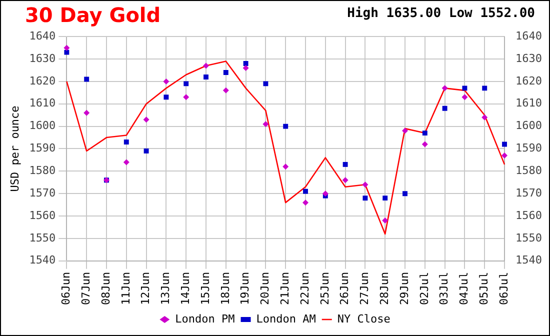 This screenshot has width=550, height=336. What do you see at coordinates (66, 289) in the screenshot?
I see `x-tick-label: 06Jun` at bounding box center [66, 289].